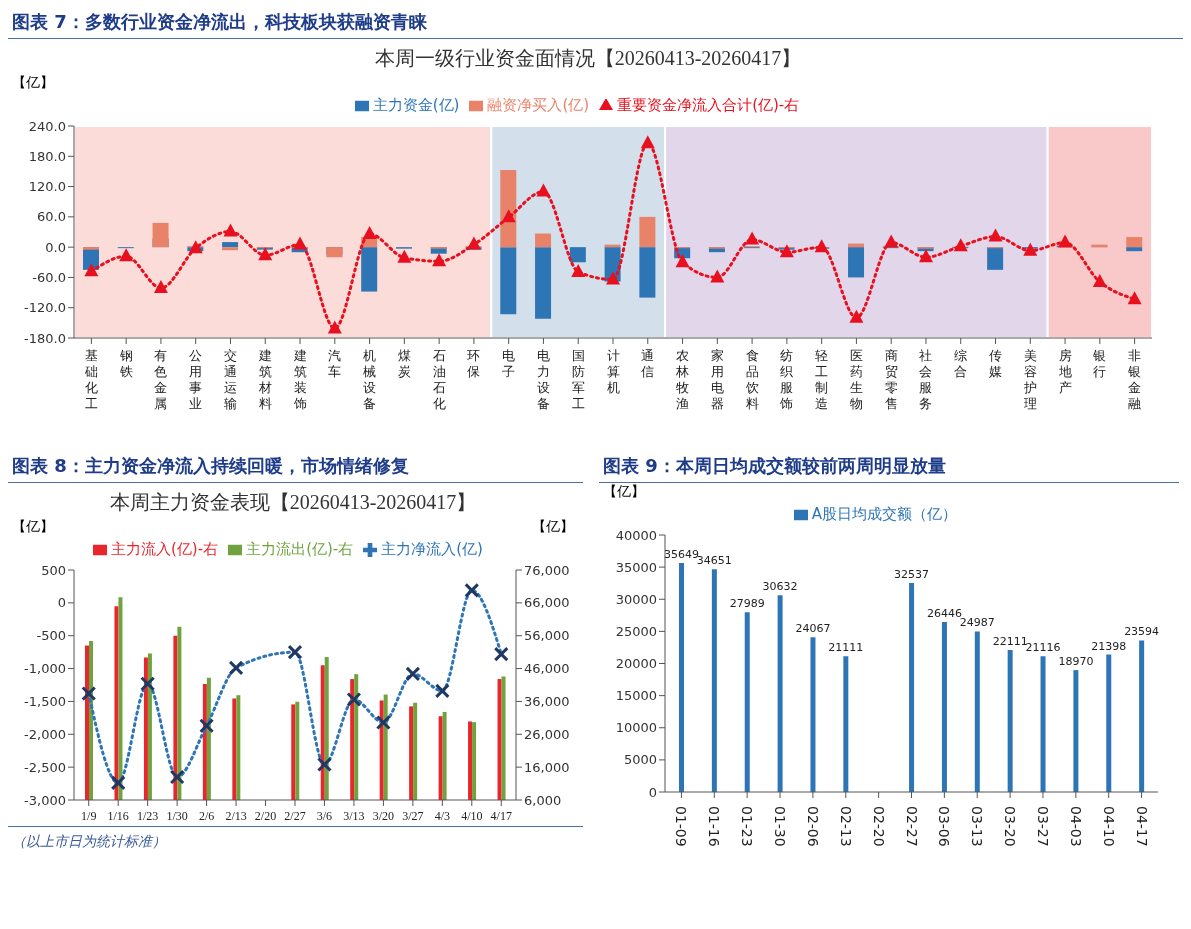  What do you see at coordinates (53, 570) in the screenshot?
I see `y-tick-label: 500` at bounding box center [53, 570].